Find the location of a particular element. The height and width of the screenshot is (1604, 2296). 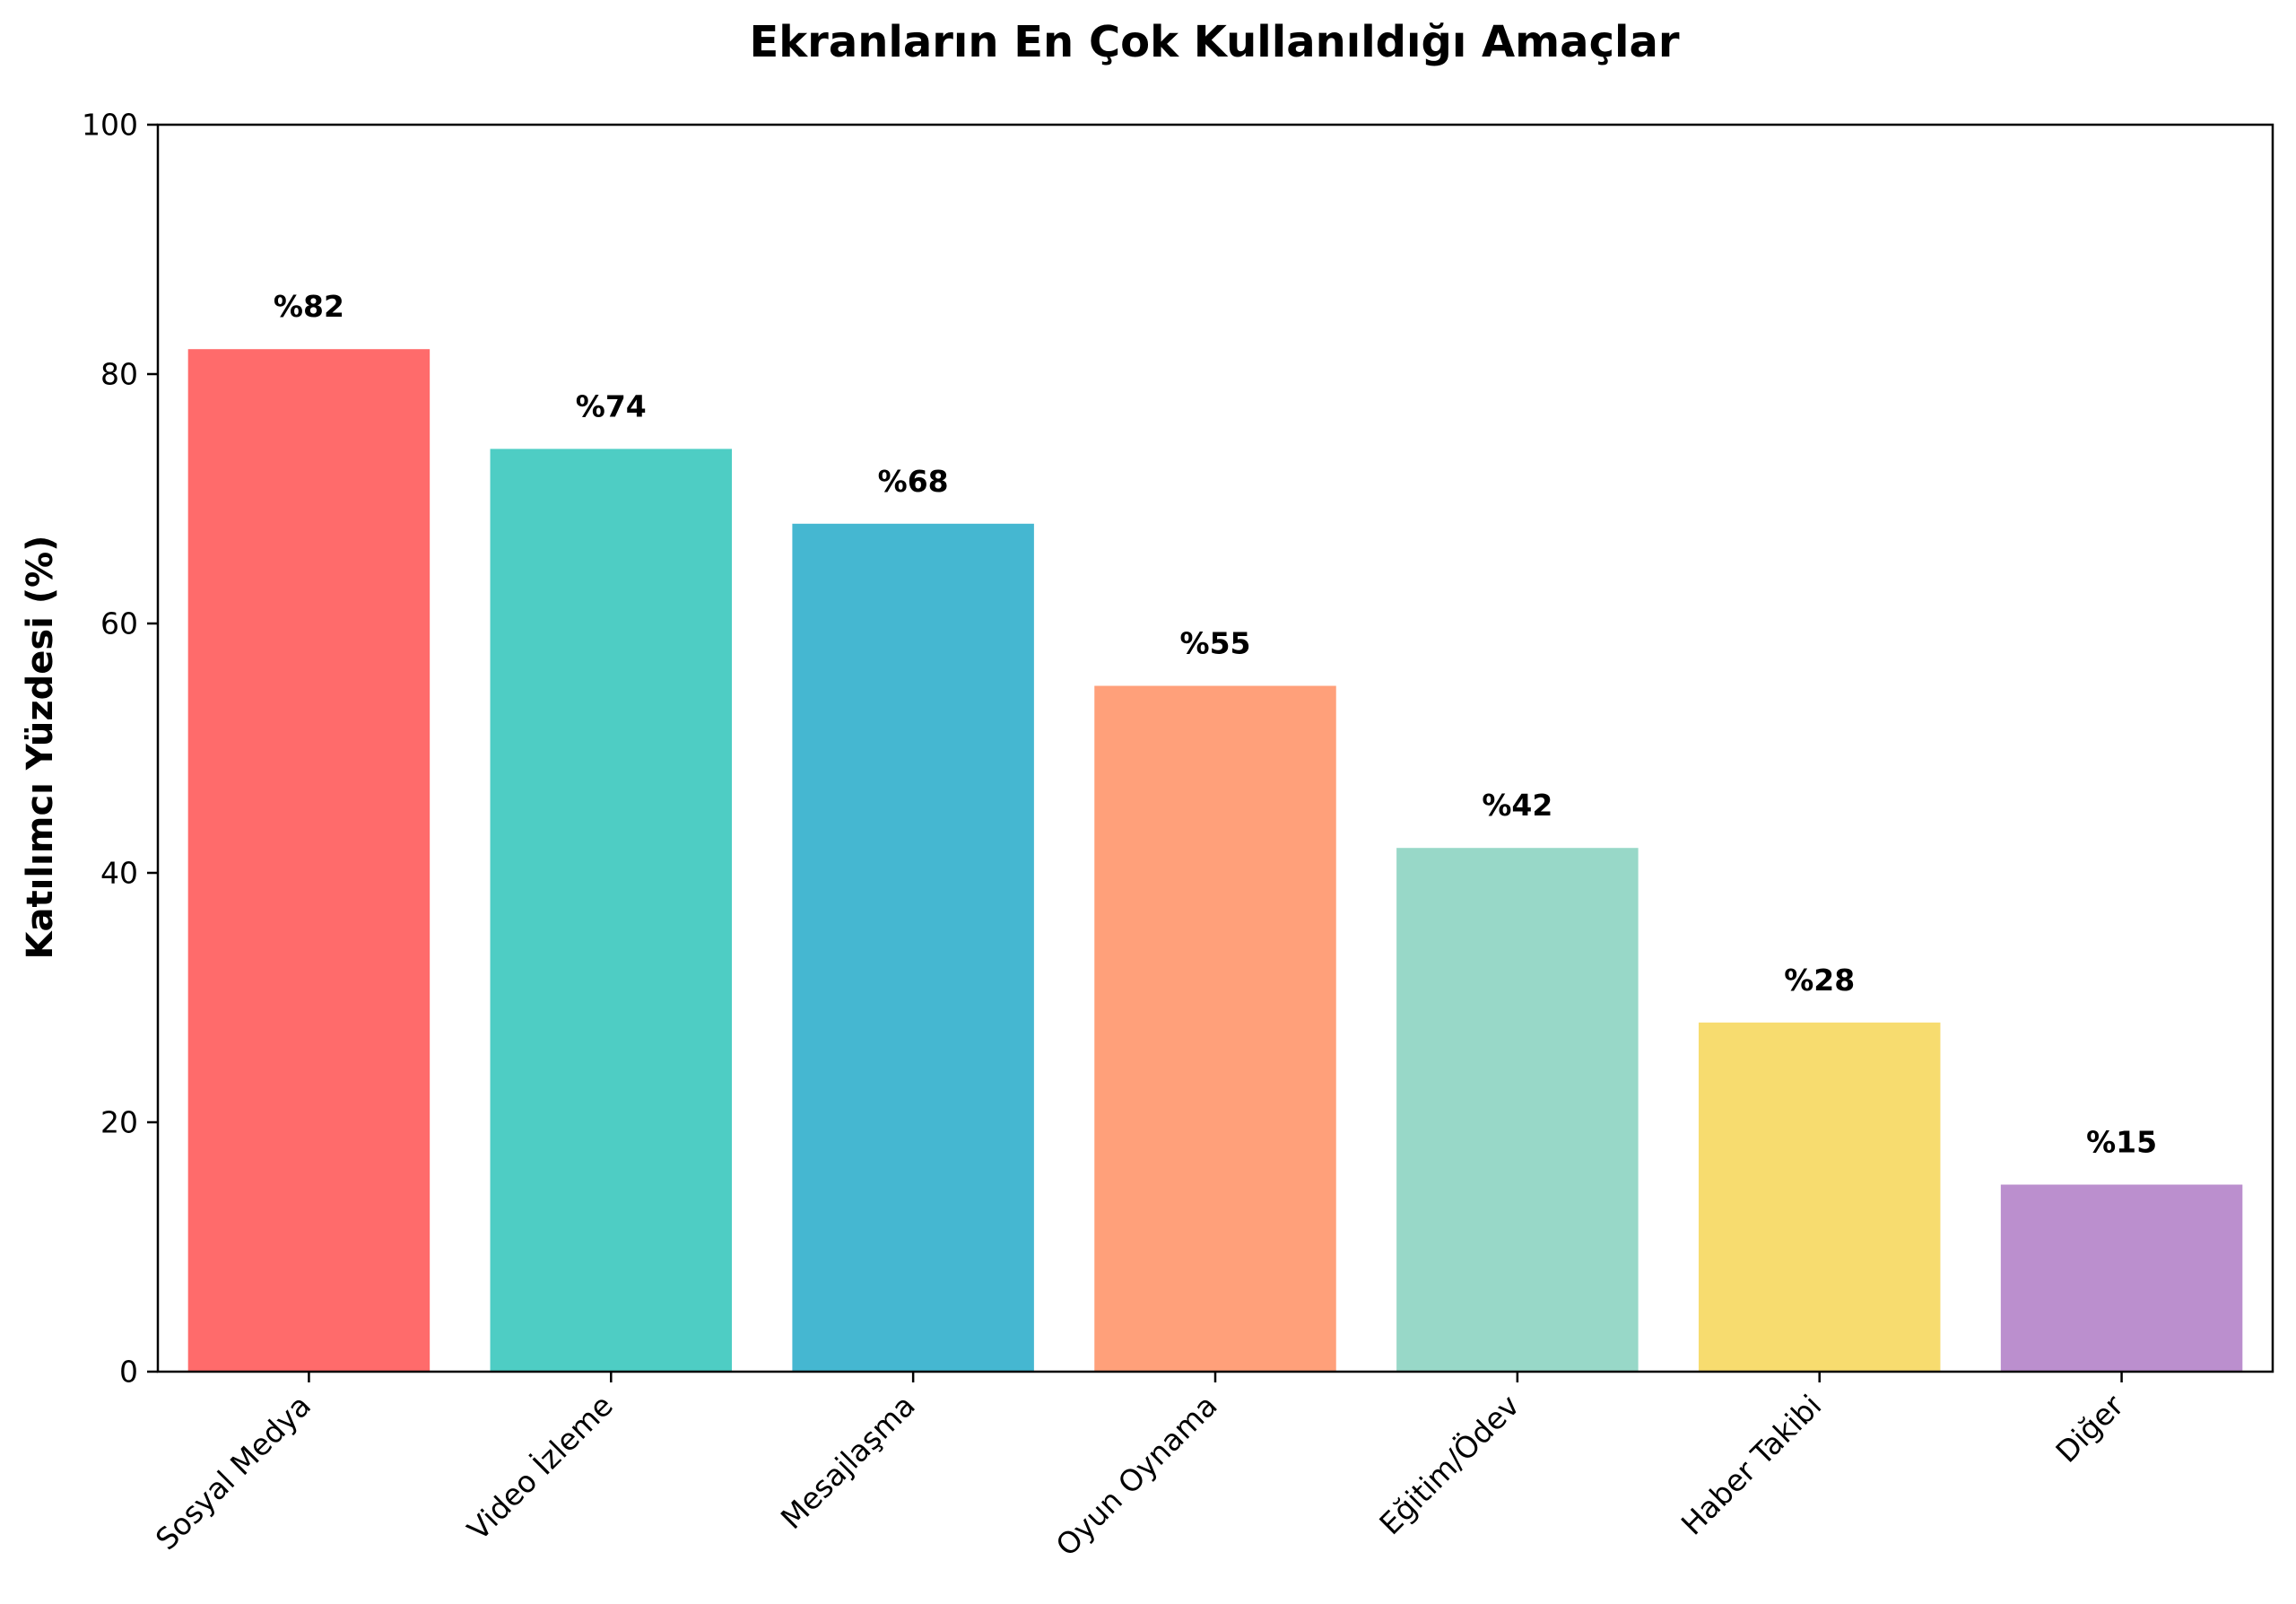

value-label: %82 is located at coordinates (309, 306).